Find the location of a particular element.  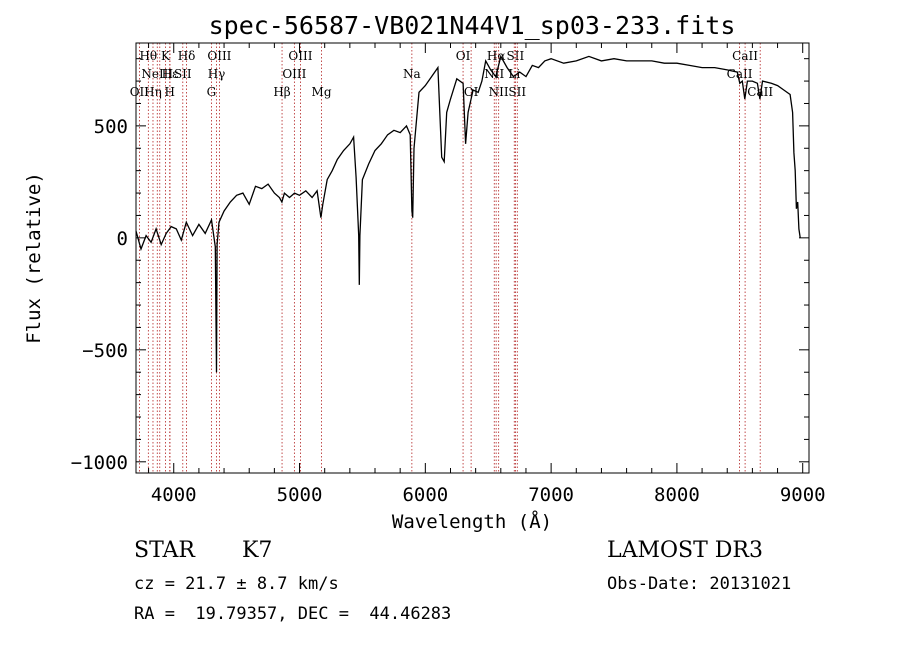

line-marker-label-6: Hε is located at coordinates (170, 74).